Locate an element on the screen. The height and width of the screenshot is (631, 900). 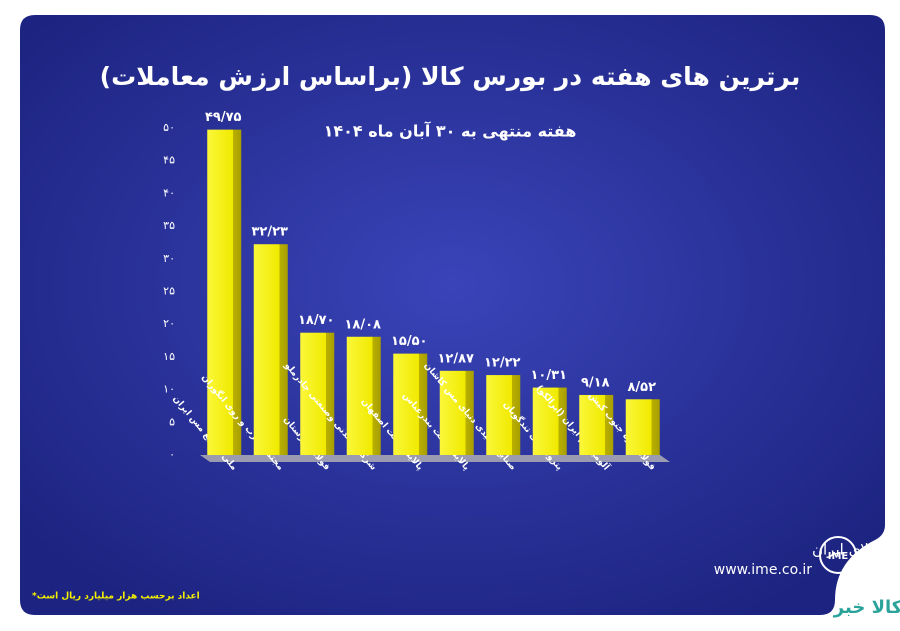
y-tick-label: ۱۵ is located at coordinates (169, 356).